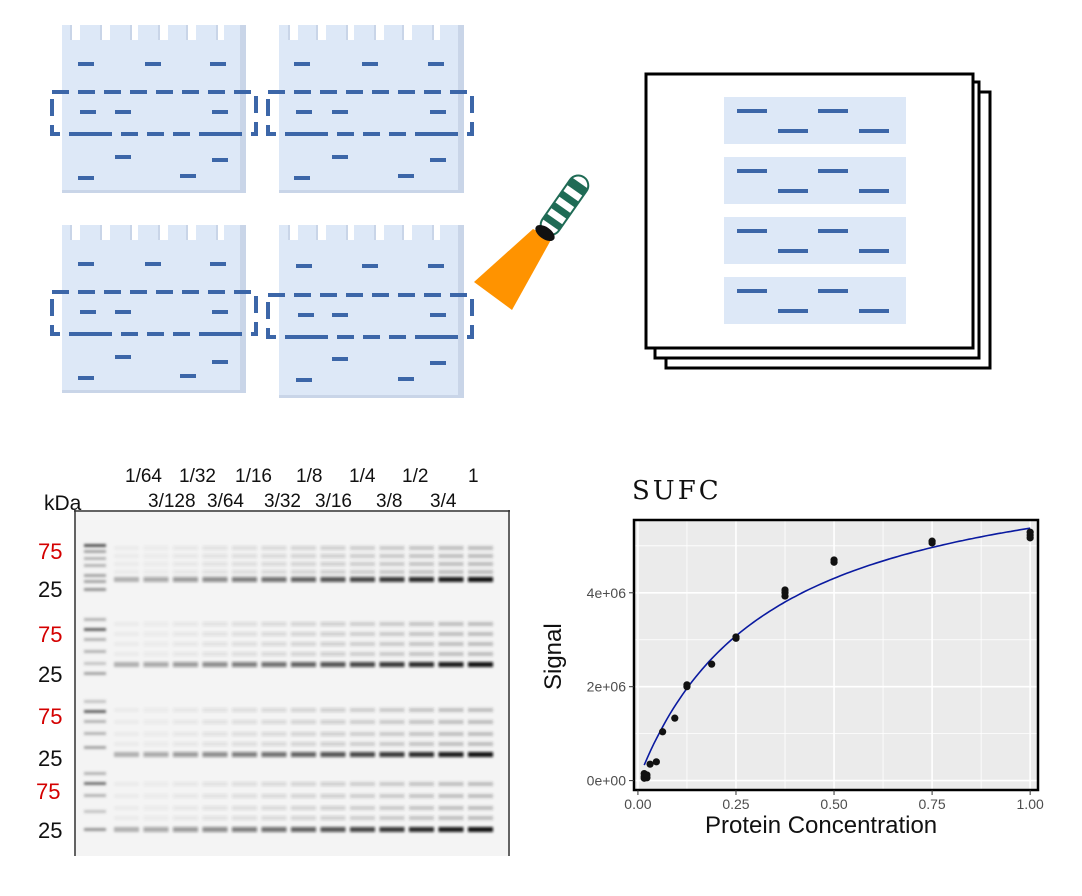 The height and width of the screenshot is (896, 1082). Describe the element at coordinates (362, 476) in the screenshot. I see `dilution-label: 1/4` at that location.